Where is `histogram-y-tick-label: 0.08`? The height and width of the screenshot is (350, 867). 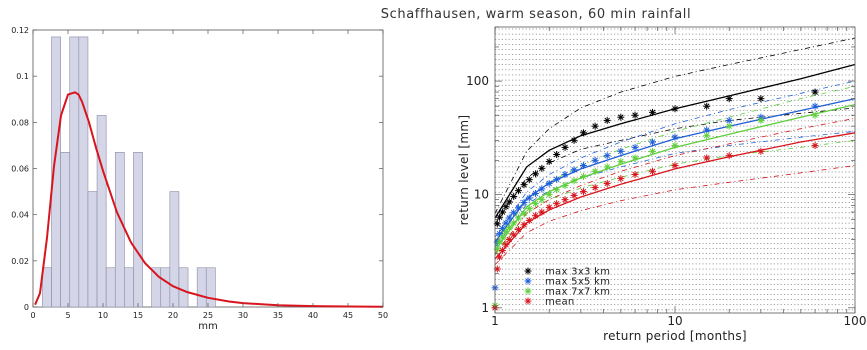
histogram-y-tick-label: 0.08 is located at coordinates (20, 122).